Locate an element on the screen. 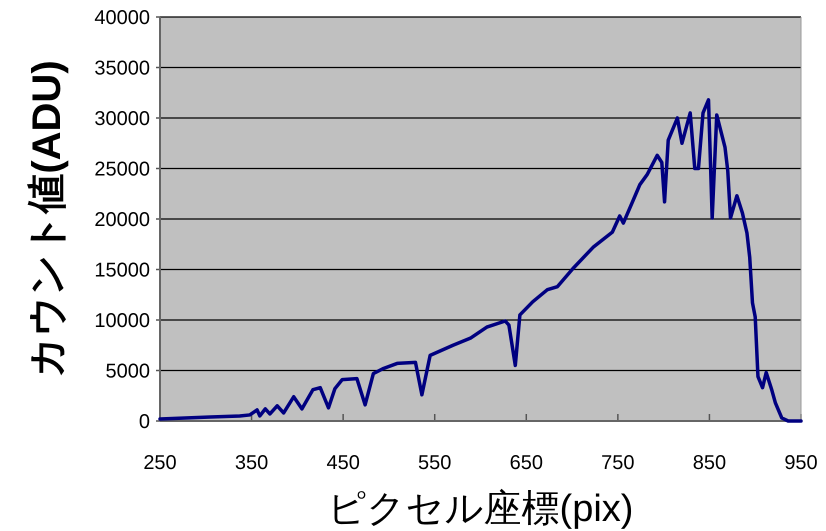 This screenshot has width=826, height=531. y-tick-label: 35000 is located at coordinates (122, 69).